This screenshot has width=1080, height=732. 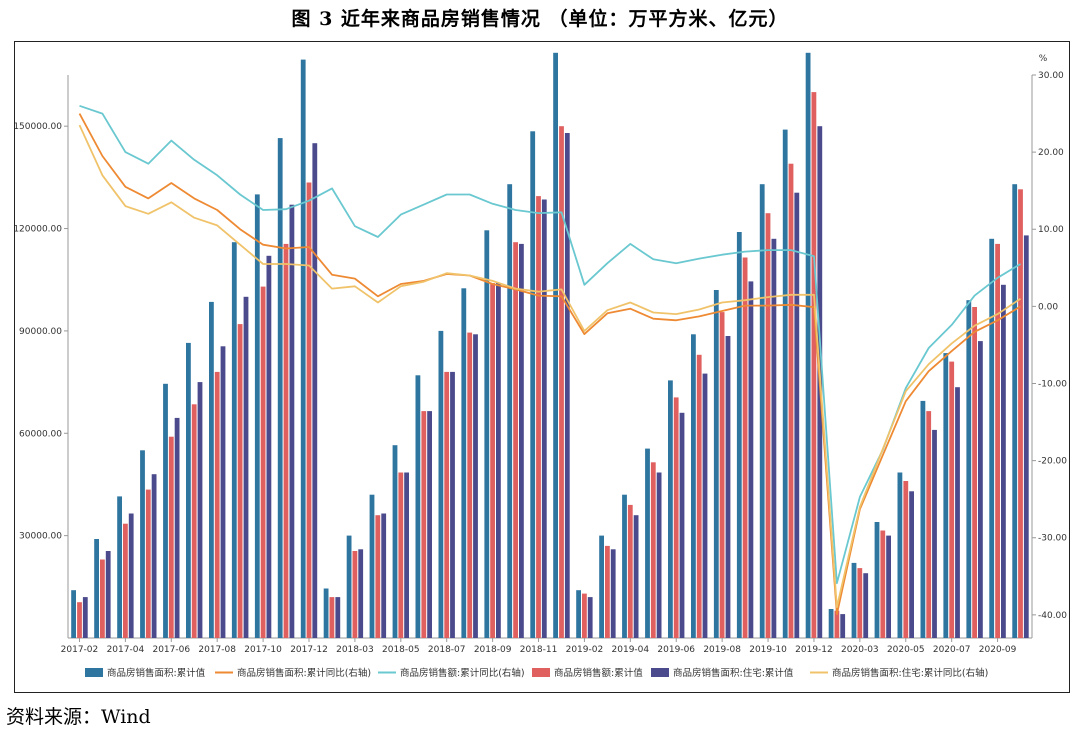 I want to click on right-axis-tick-label: 20.00, so click(x=1051, y=153).